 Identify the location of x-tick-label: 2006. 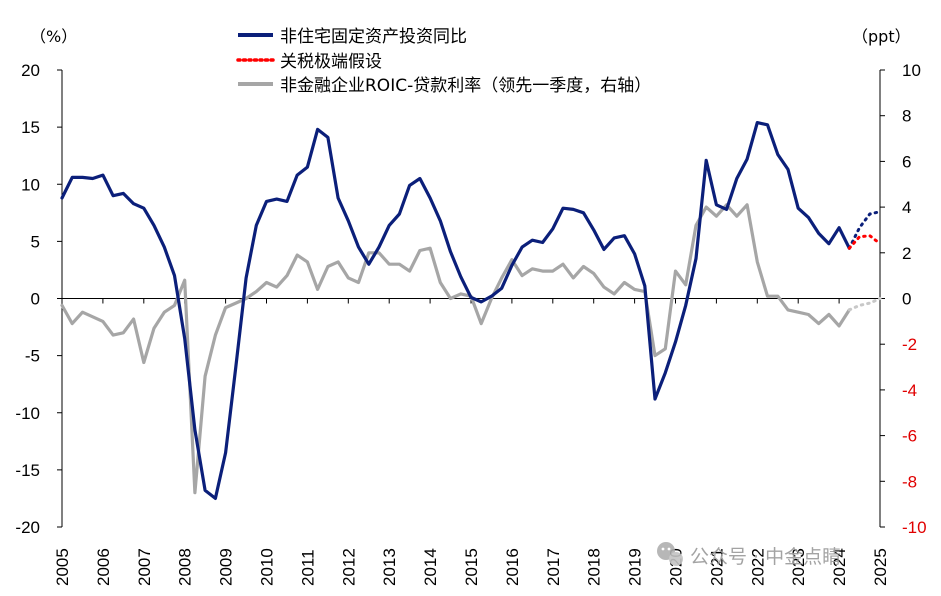
(103, 567).